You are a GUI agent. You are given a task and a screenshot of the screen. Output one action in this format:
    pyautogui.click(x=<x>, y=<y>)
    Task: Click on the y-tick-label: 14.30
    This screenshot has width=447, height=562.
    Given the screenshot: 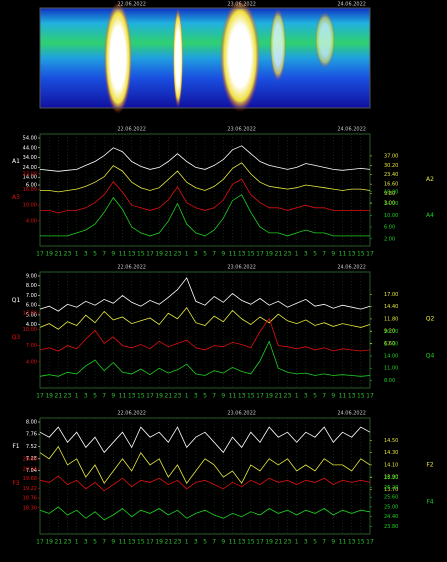 What is the action you would take?
    pyautogui.click(x=391, y=453)
    